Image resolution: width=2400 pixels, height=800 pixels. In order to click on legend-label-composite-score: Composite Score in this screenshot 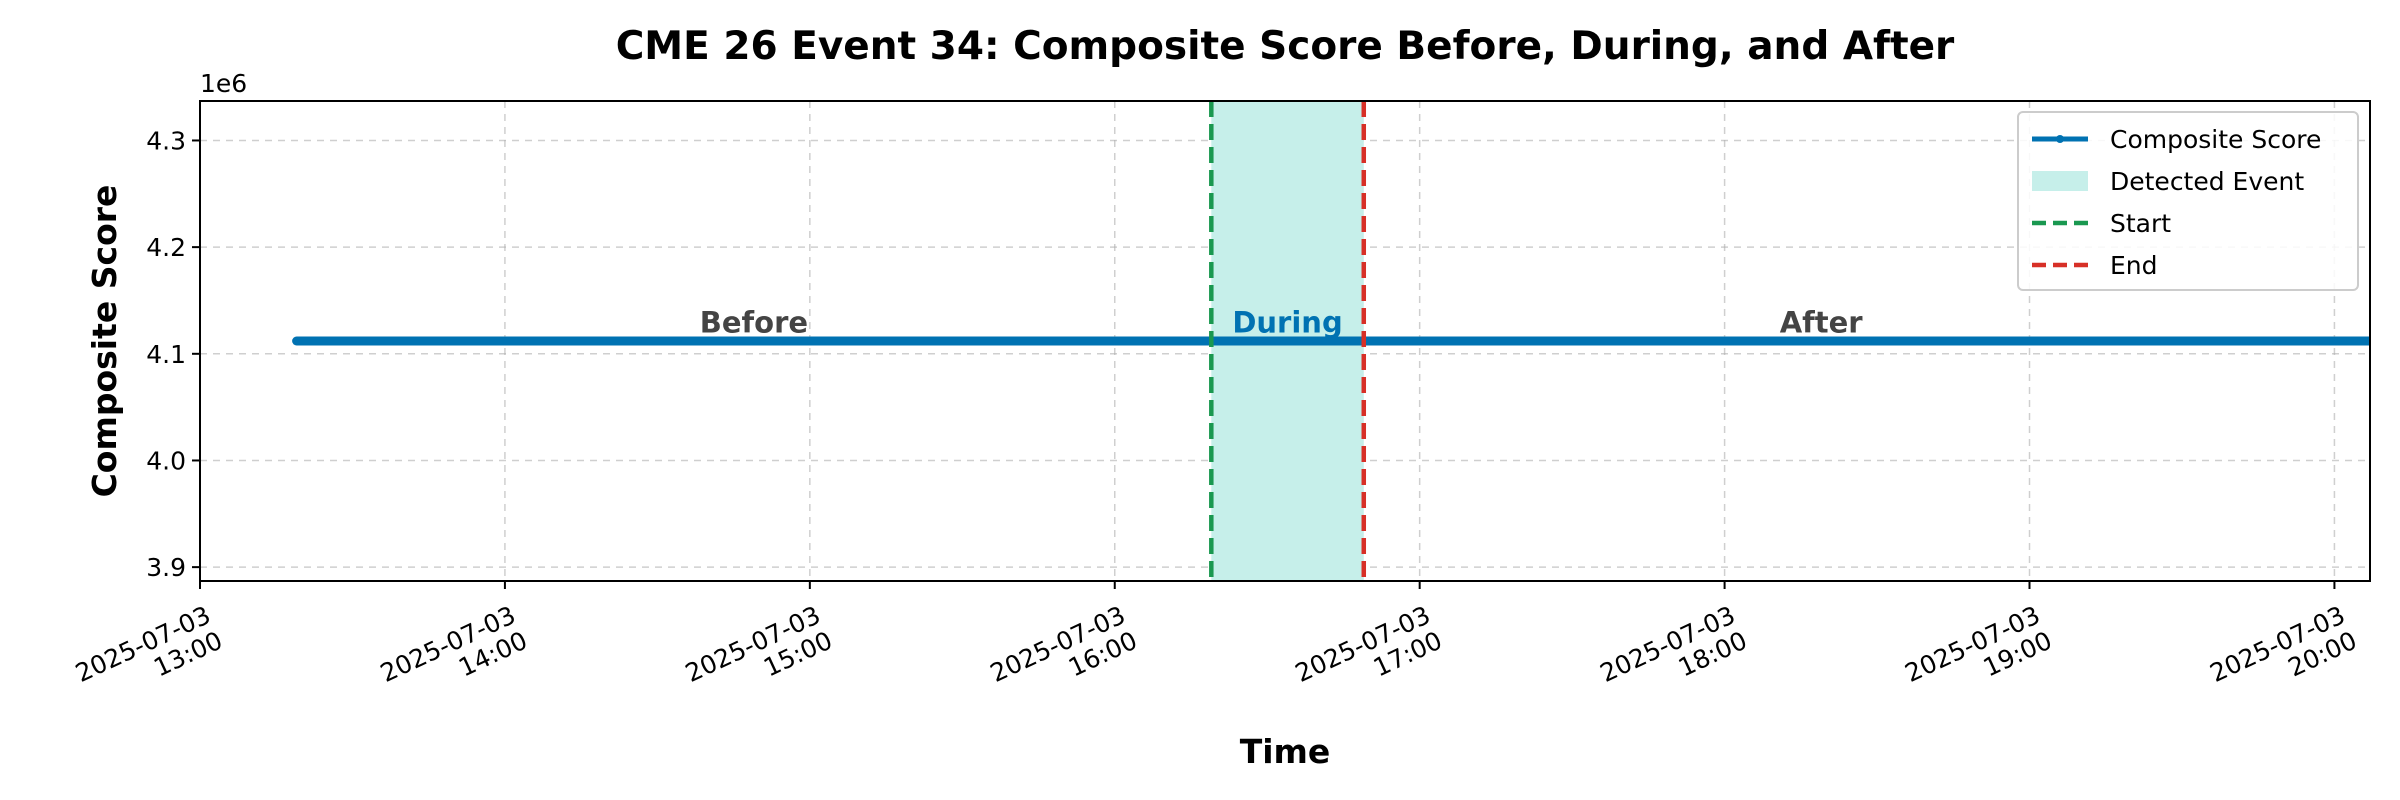, I will do `click(2215, 139)`.